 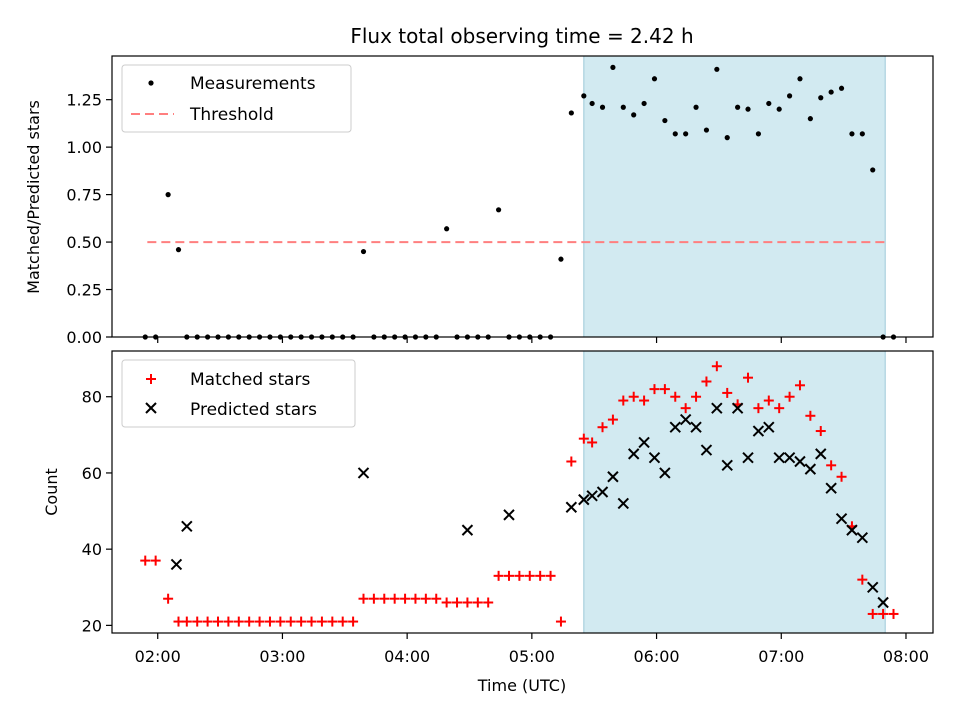 I want to click on matched-legend-marker, so click(x=151, y=379).